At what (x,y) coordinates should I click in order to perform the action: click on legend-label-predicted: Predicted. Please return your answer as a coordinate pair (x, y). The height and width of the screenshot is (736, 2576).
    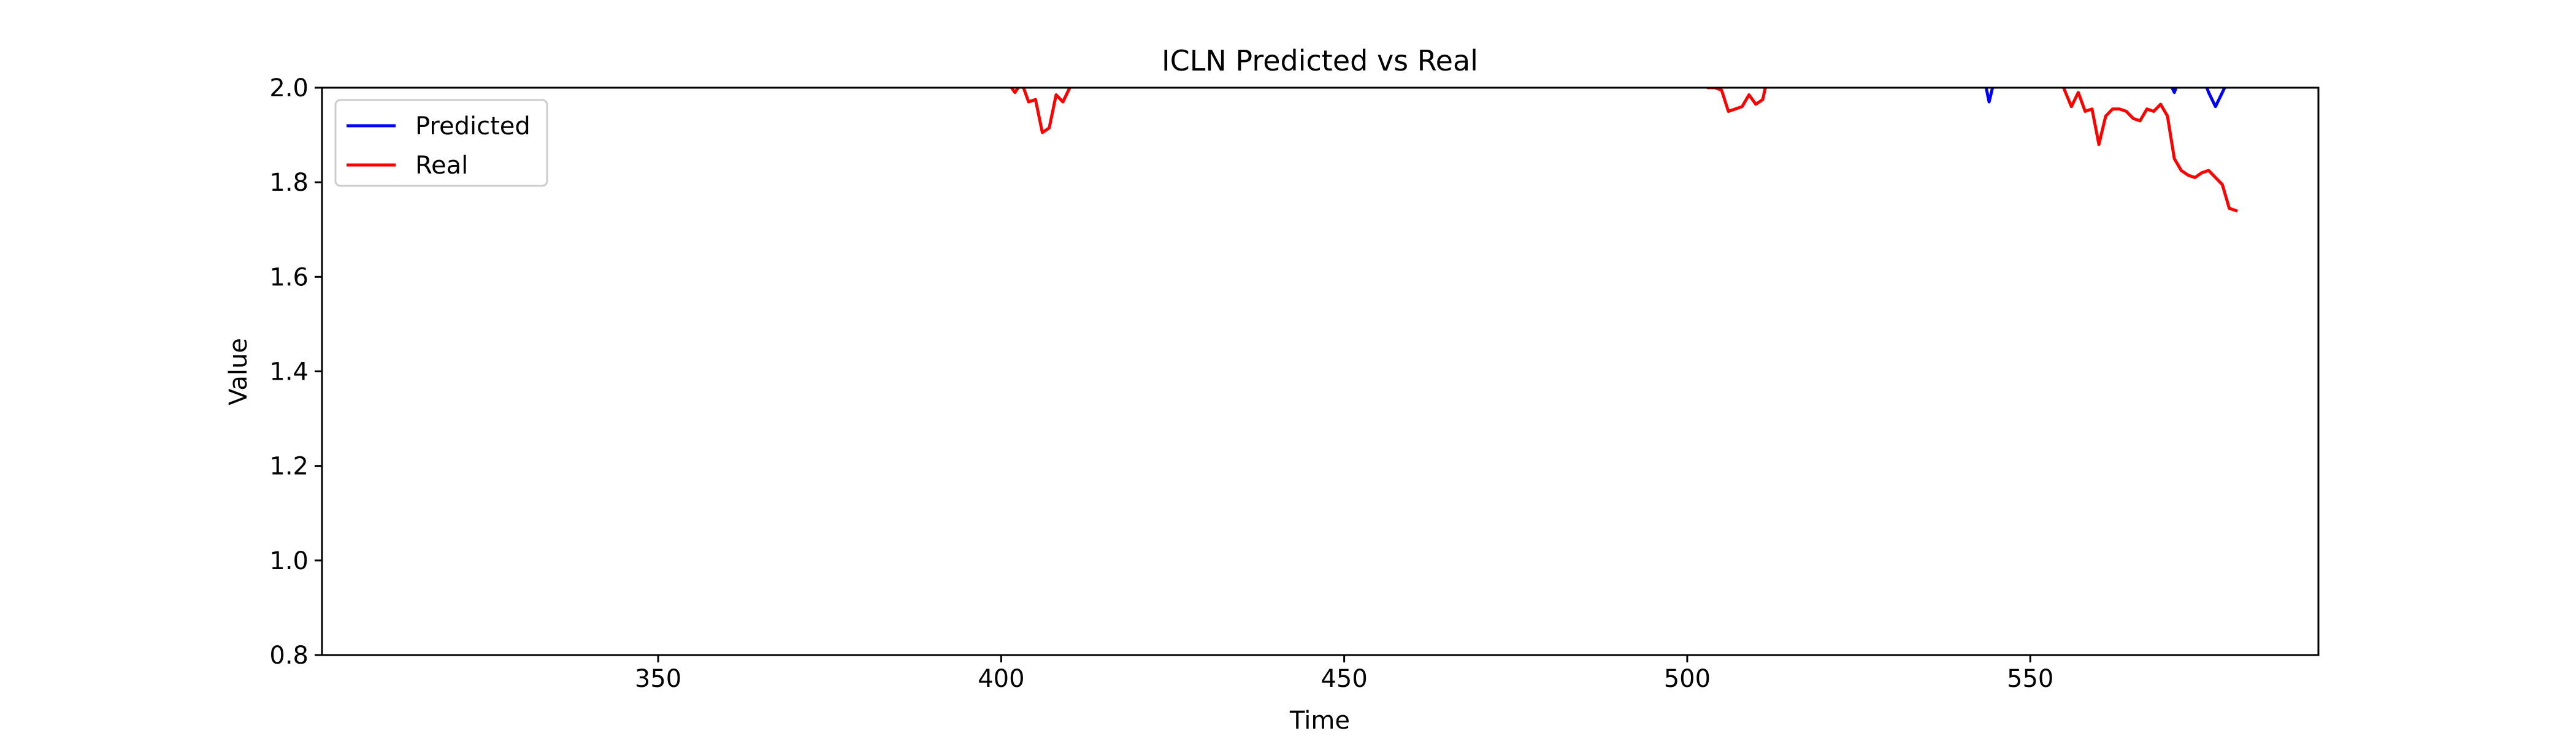
    Looking at the image, I should click on (473, 126).